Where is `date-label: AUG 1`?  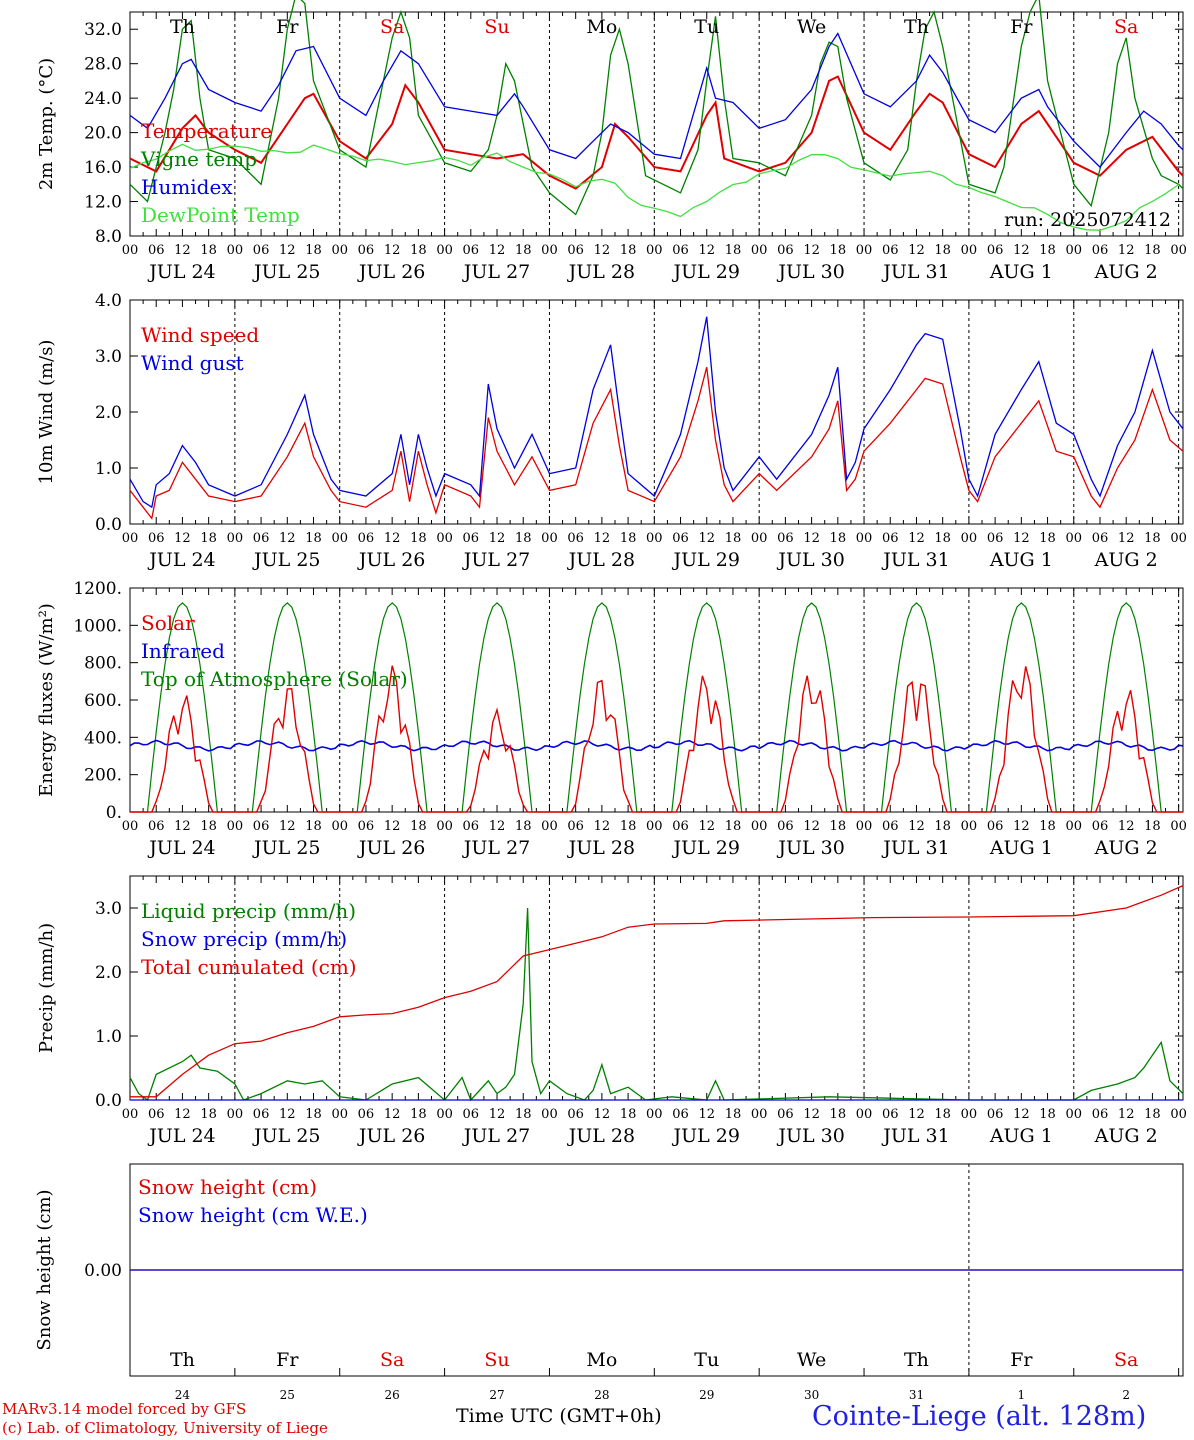 date-label: AUG 1 is located at coordinates (1021, 1136).